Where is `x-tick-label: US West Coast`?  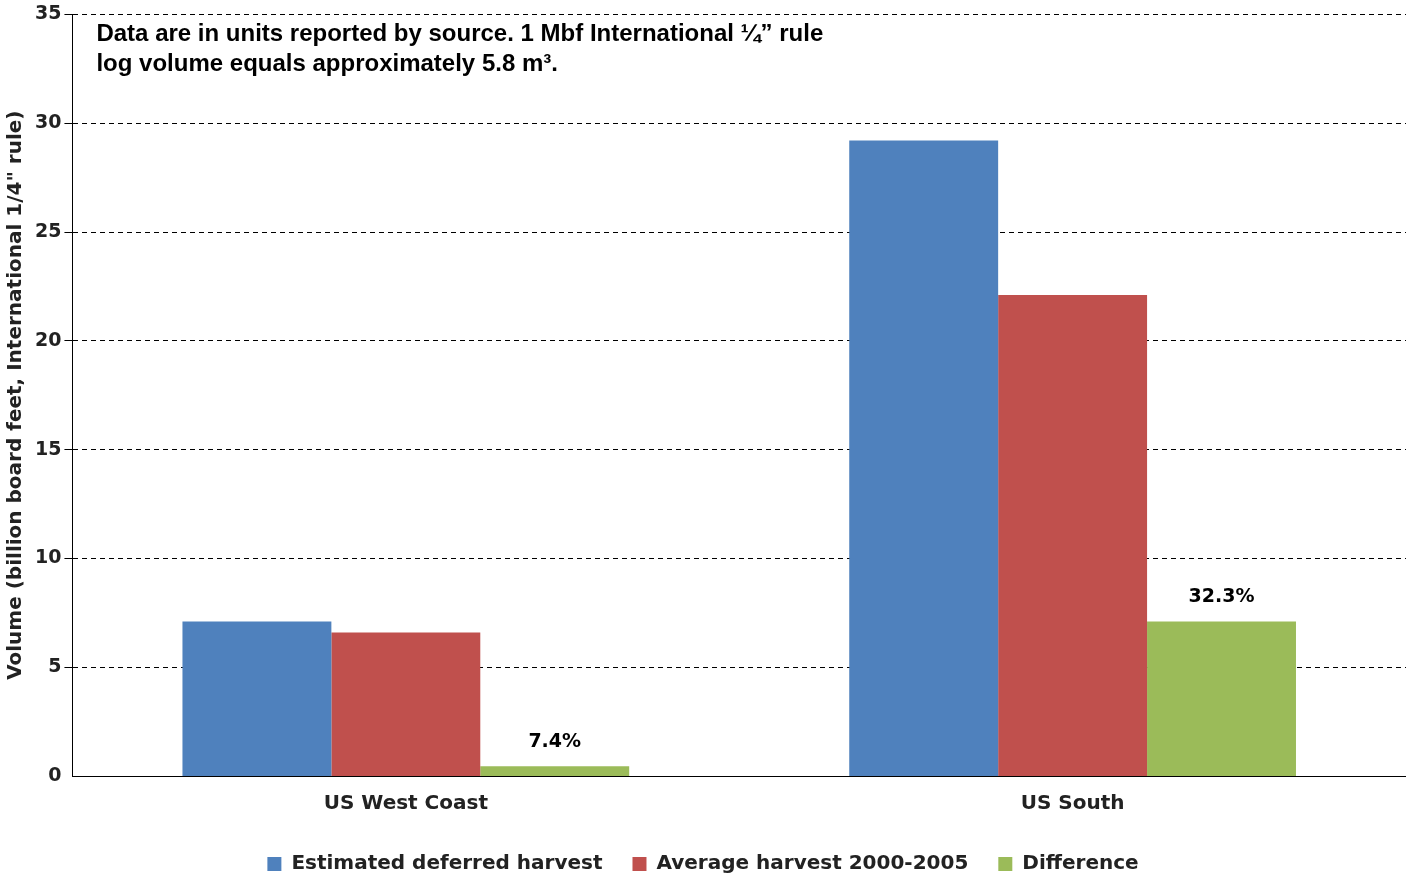
x-tick-label: US West Coast is located at coordinates (406, 802).